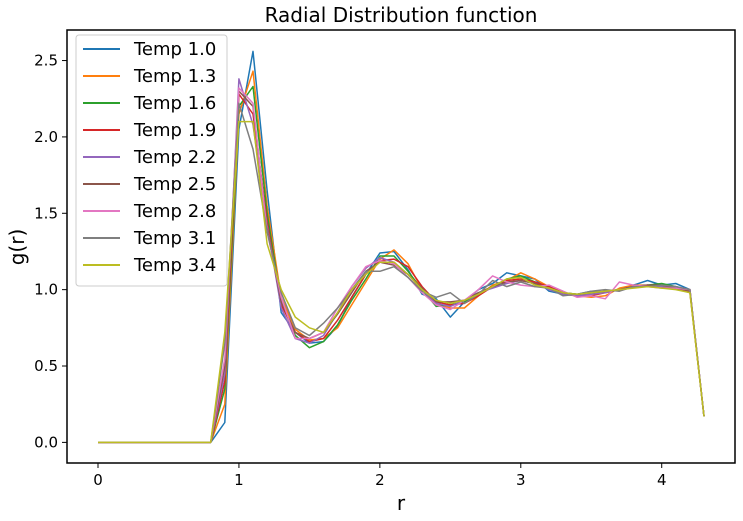 The image size is (743, 521). What do you see at coordinates (50, 251) in the screenshot?
I see `y-axis: 0.0 0.5 1.0 1.5 2.0 2.5` at bounding box center [50, 251].